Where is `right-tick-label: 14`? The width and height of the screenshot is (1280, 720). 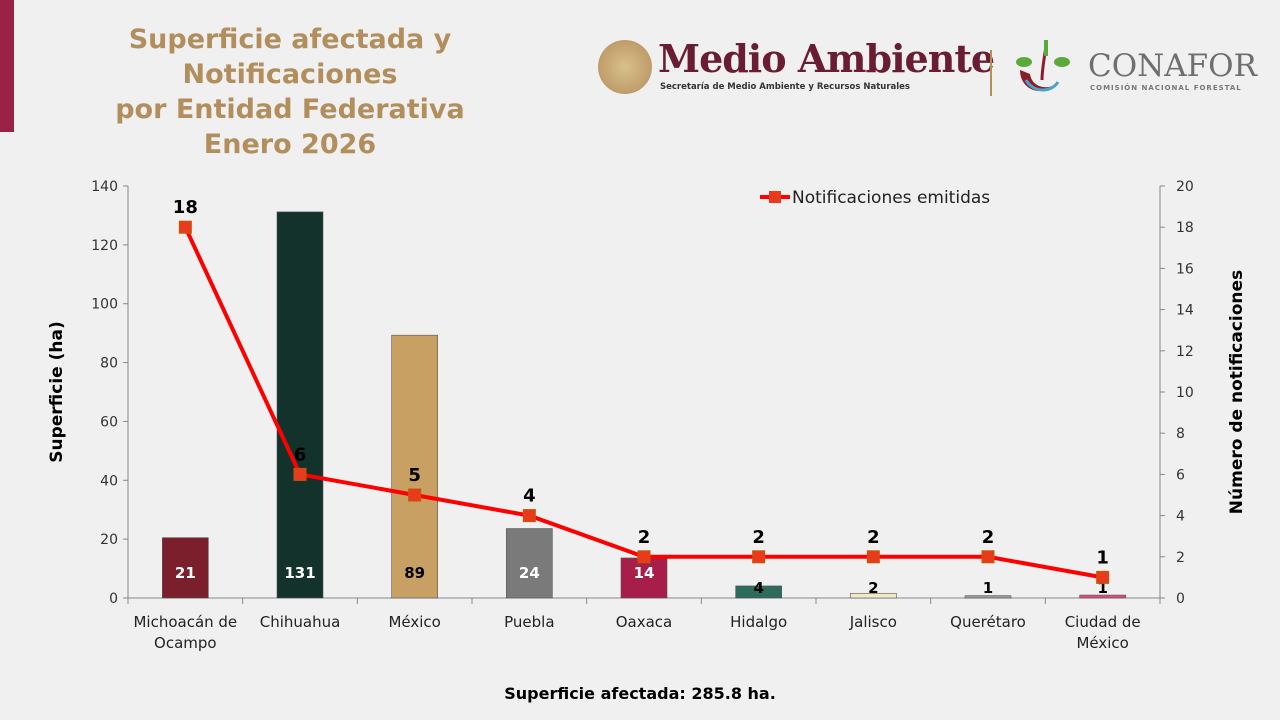
right-tick-label: 14 is located at coordinates (1185, 311).